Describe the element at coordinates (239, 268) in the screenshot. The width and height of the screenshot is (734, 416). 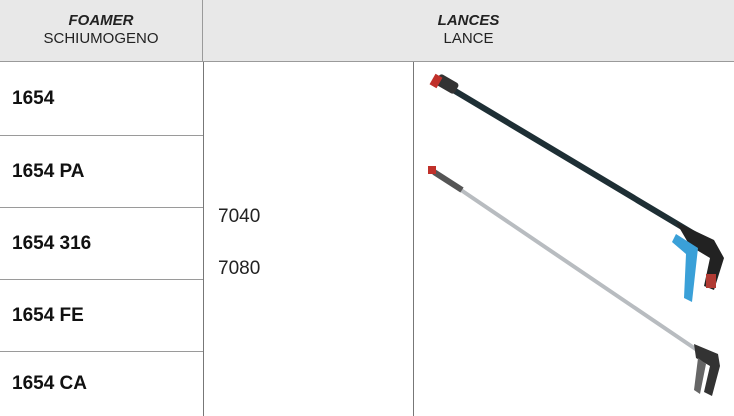
I see `lance-code: 7080` at that location.